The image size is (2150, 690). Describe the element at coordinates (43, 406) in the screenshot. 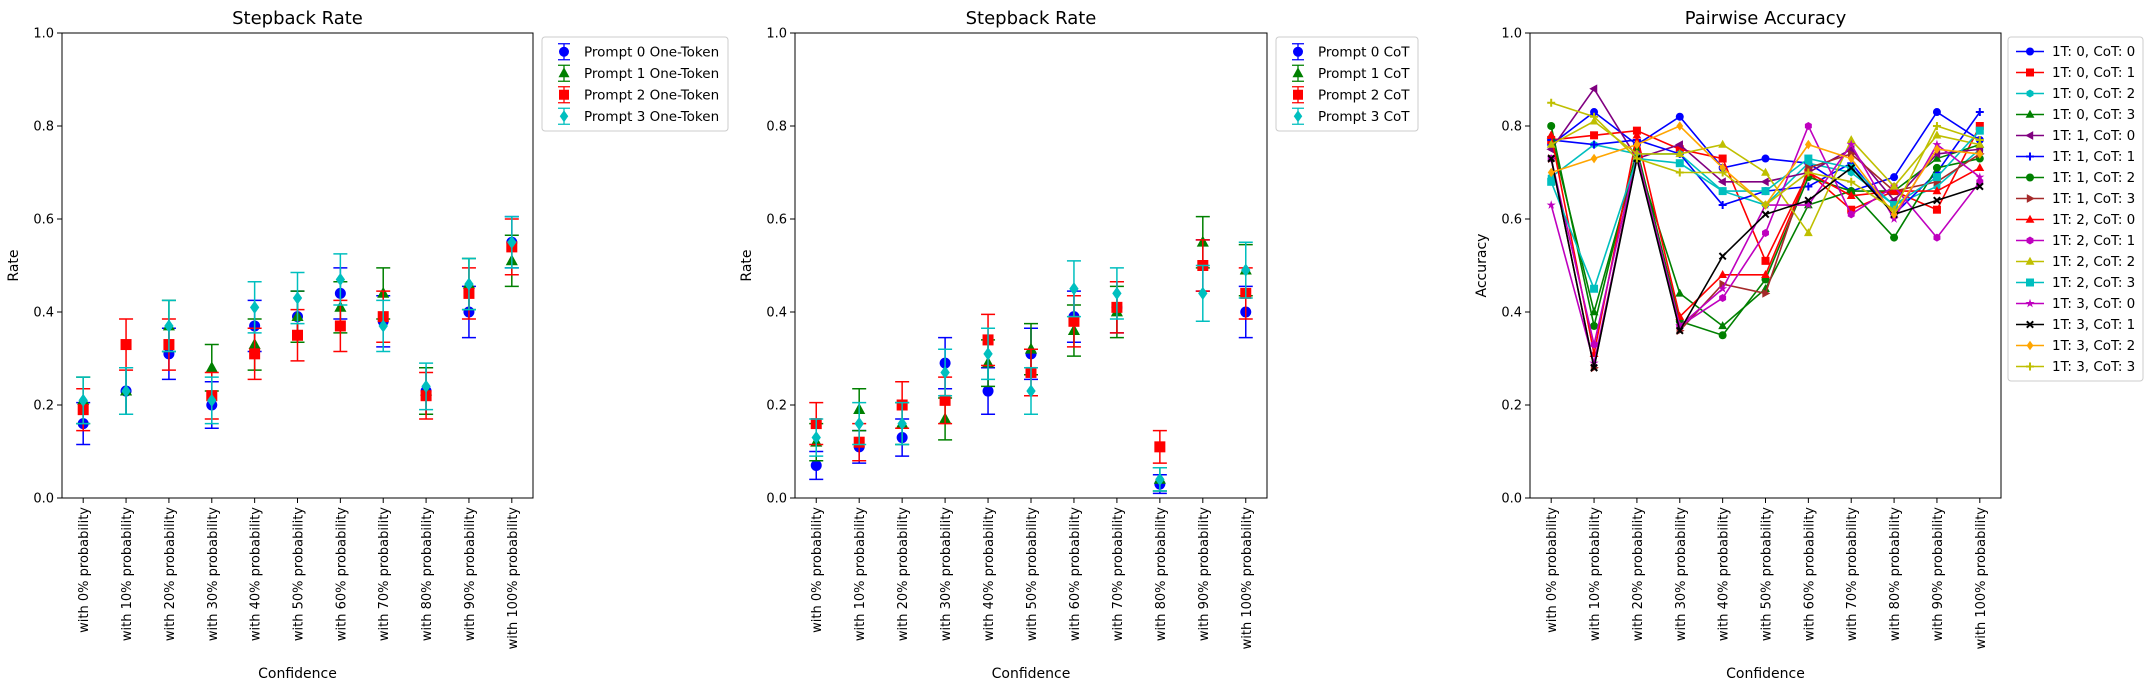

I see `y-tick-label: 0.2` at that location.